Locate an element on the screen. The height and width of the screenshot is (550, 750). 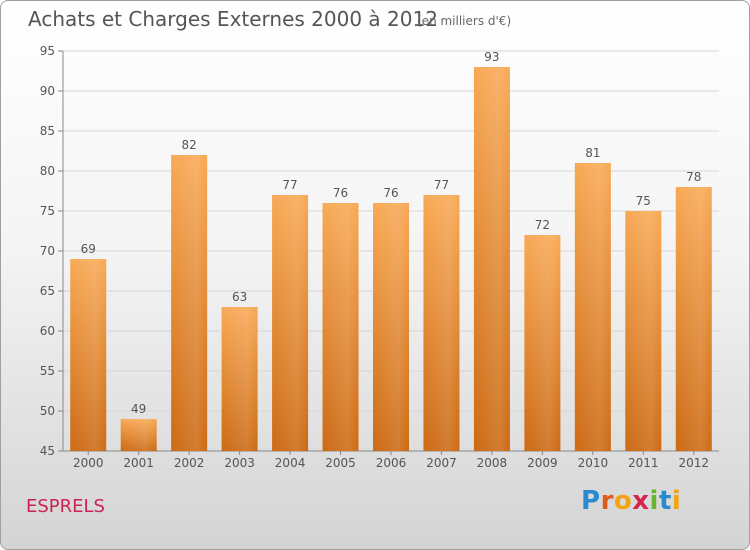
y-tick-label: 85 is located at coordinates (47, 131).